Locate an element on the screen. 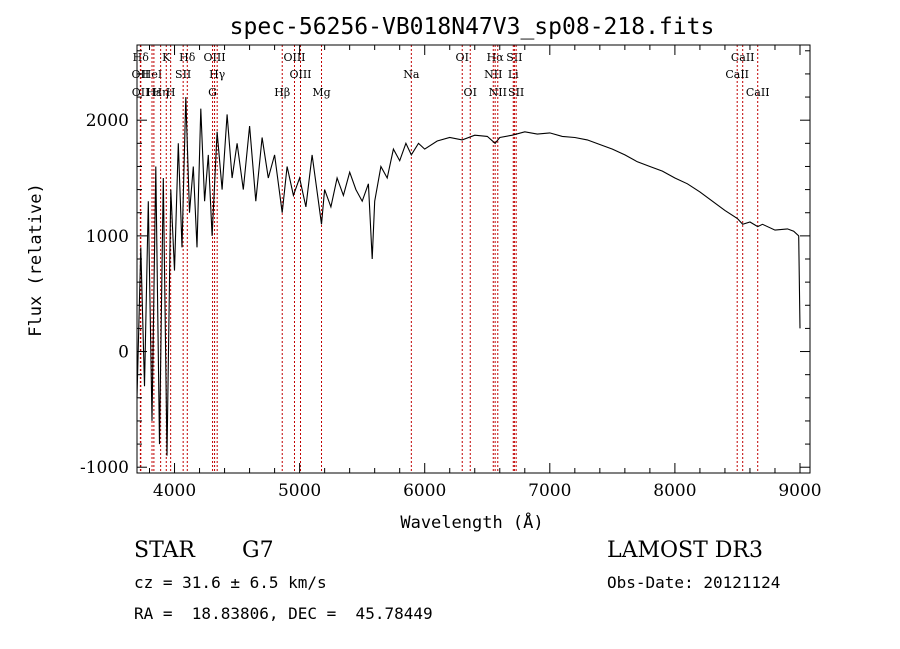 The height and width of the screenshot is (649, 900). line-marker-label-15: OIII is located at coordinates (300, 74).